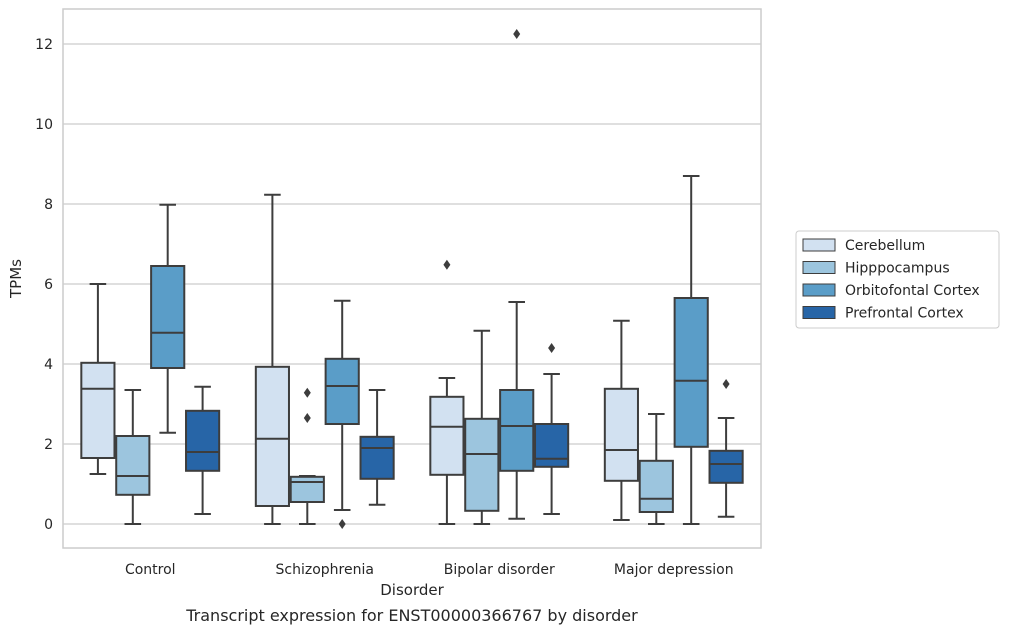 This screenshot has width=1009, height=638. I want to click on y-tick-label: 8, so click(48, 205).